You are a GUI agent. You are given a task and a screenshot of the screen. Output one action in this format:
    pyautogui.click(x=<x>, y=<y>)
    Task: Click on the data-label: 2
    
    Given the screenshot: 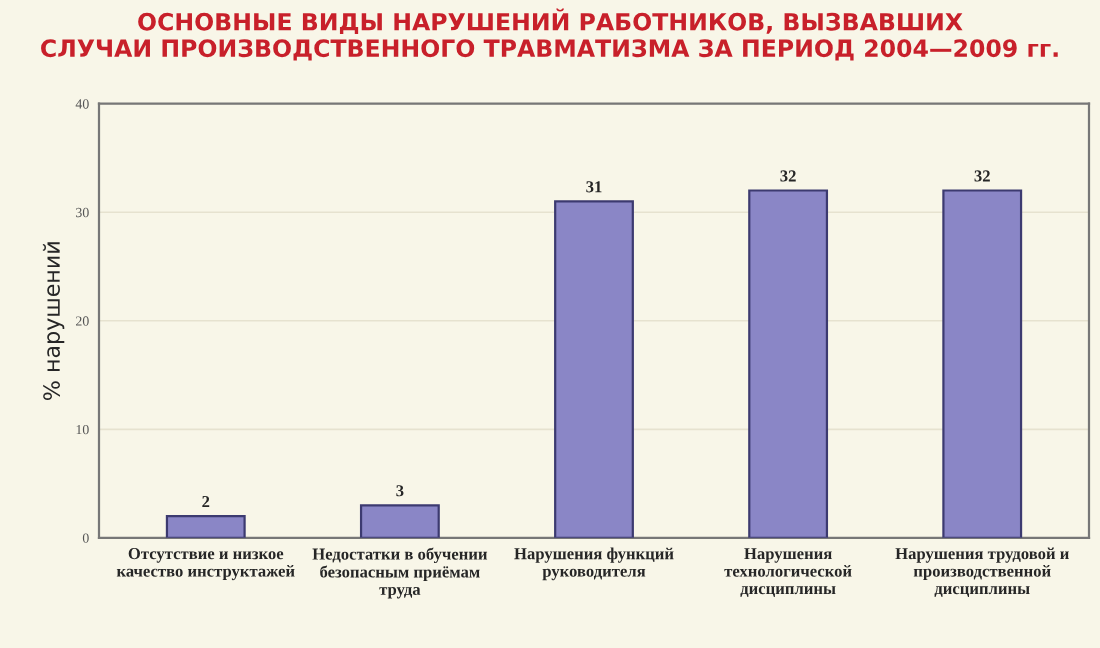 What is the action you would take?
    pyautogui.click(x=206, y=501)
    